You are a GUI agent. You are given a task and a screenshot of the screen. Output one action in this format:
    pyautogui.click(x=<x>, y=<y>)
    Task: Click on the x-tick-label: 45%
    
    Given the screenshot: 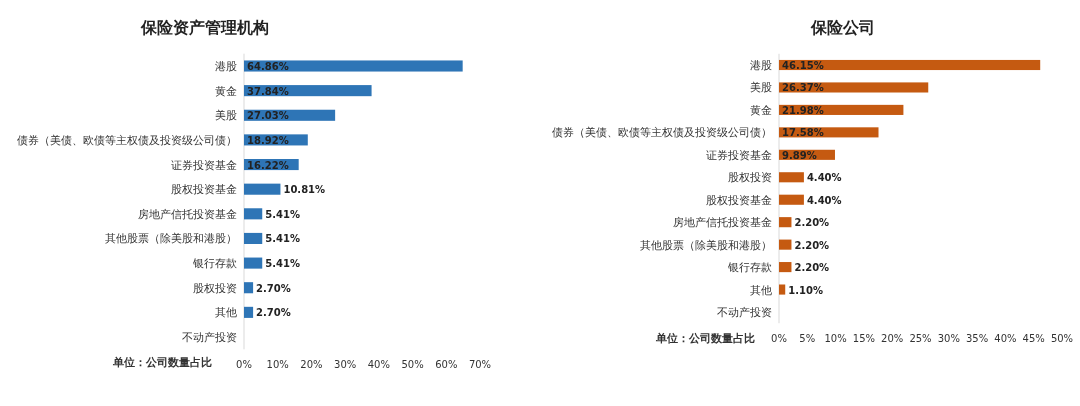 What is the action you would take?
    pyautogui.click(x=1033, y=338)
    